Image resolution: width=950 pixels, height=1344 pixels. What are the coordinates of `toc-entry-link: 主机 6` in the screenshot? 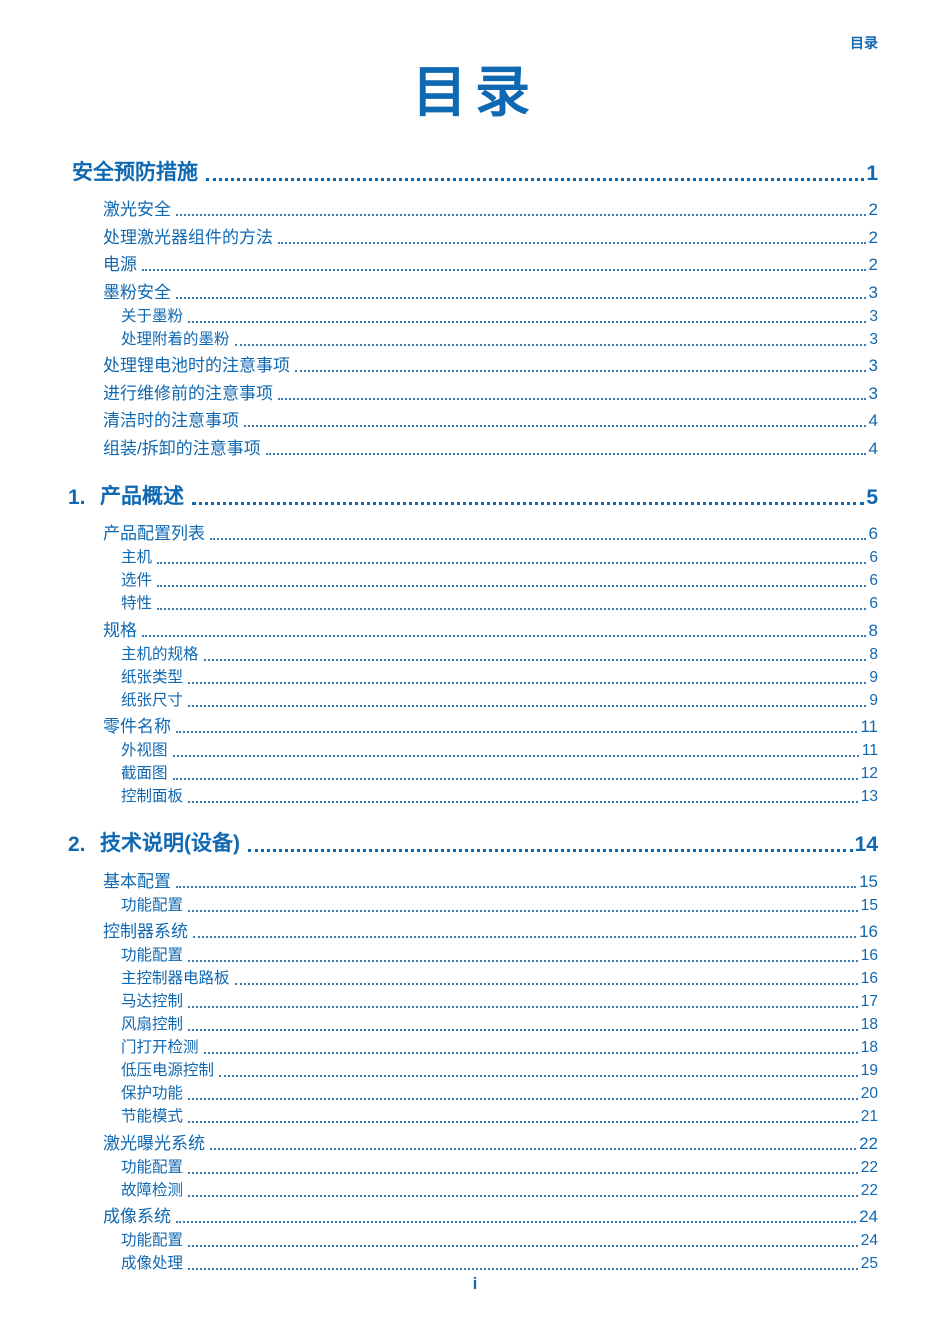 It's located at (499, 555).